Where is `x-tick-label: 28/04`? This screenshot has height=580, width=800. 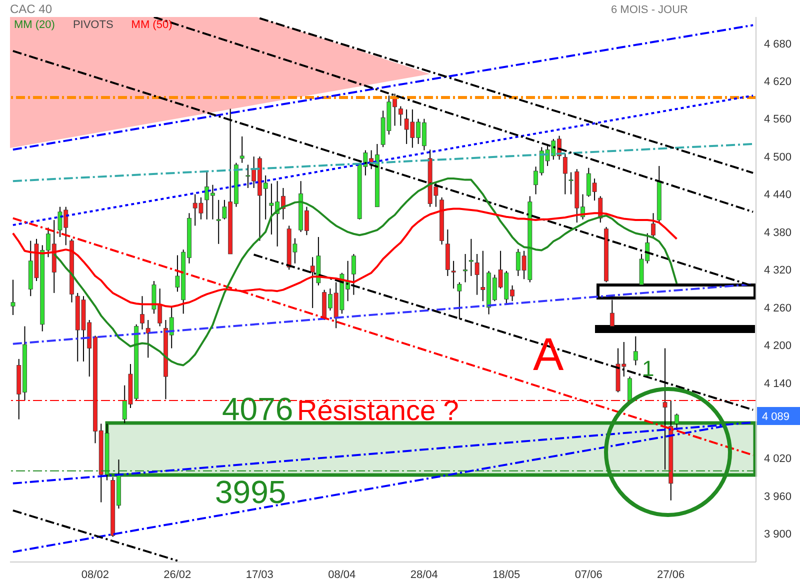 x-tick-label: 28/04 is located at coordinates (424, 574).